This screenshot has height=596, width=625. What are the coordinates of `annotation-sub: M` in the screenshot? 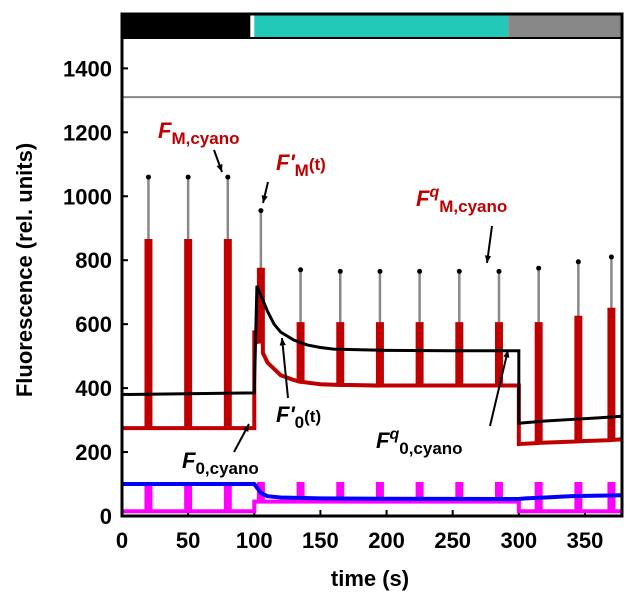 It's located at (302, 170).